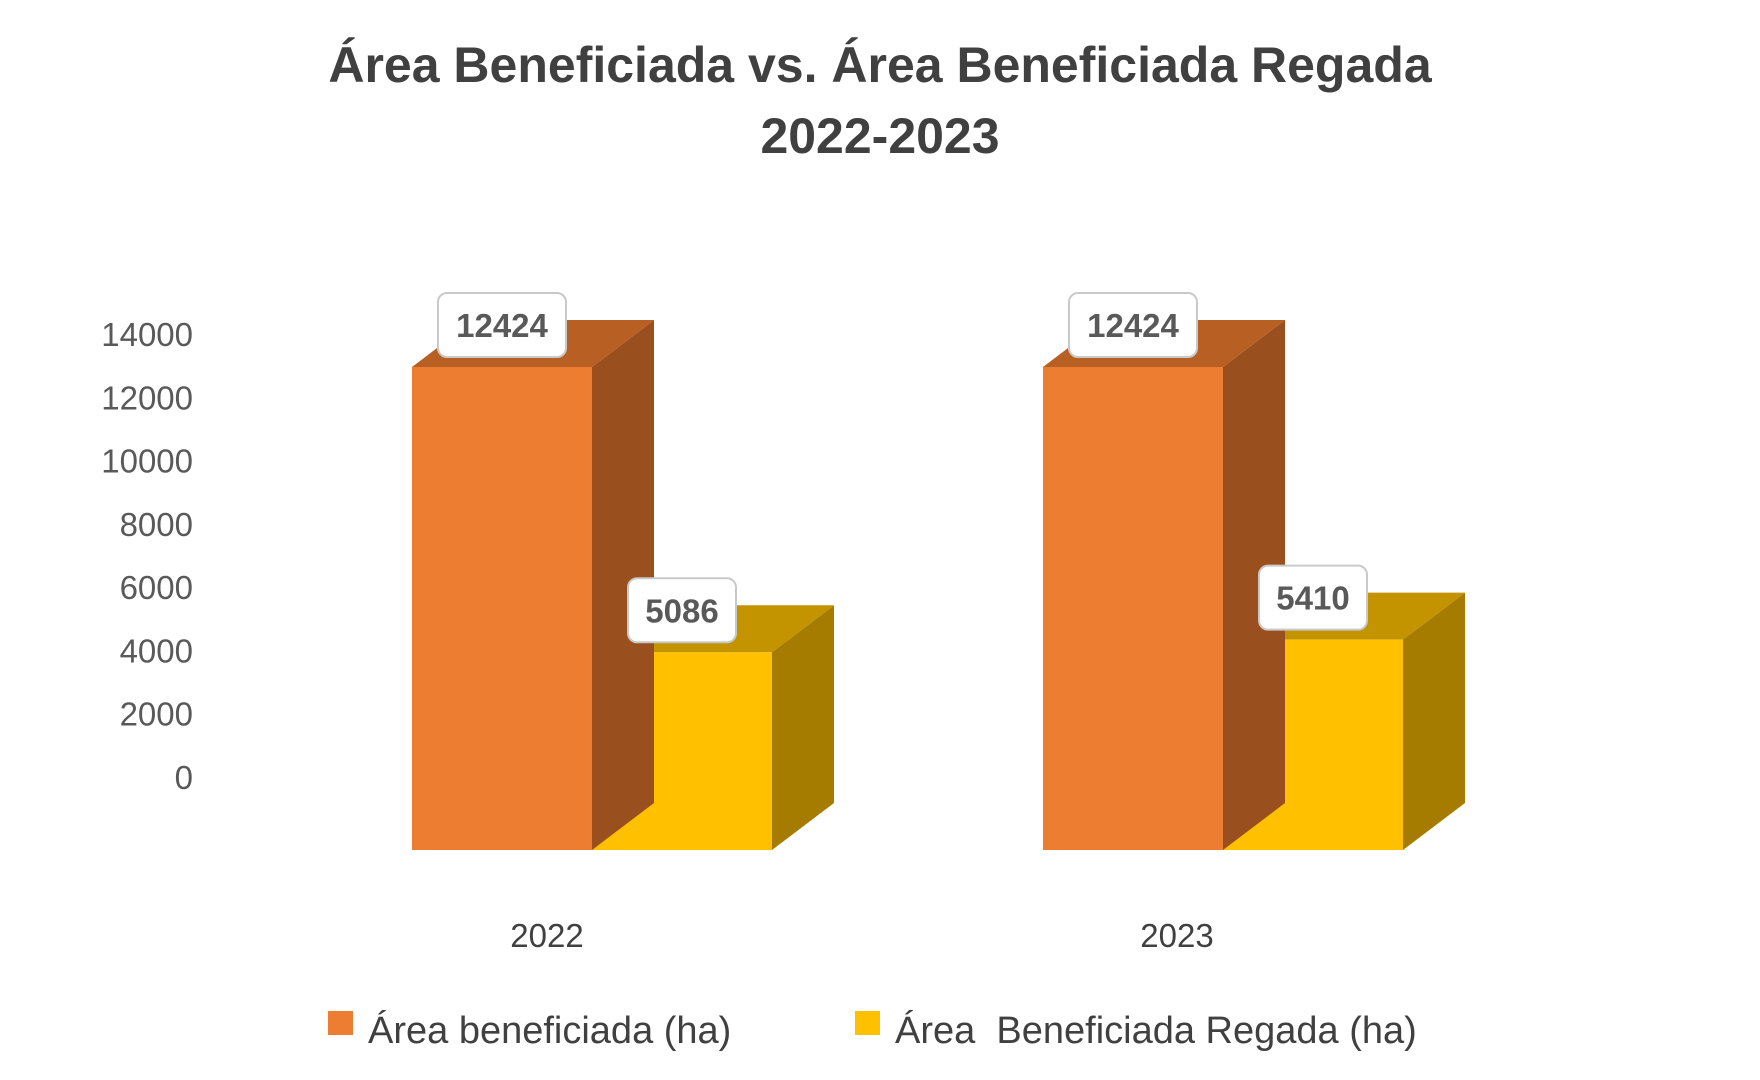  I want to click on data-label: 5410, so click(1313, 597).